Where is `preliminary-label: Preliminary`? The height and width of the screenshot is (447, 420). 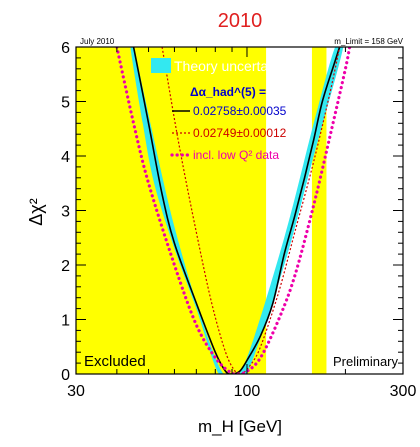 preliminary-label: Preliminary is located at coordinates (366, 361).